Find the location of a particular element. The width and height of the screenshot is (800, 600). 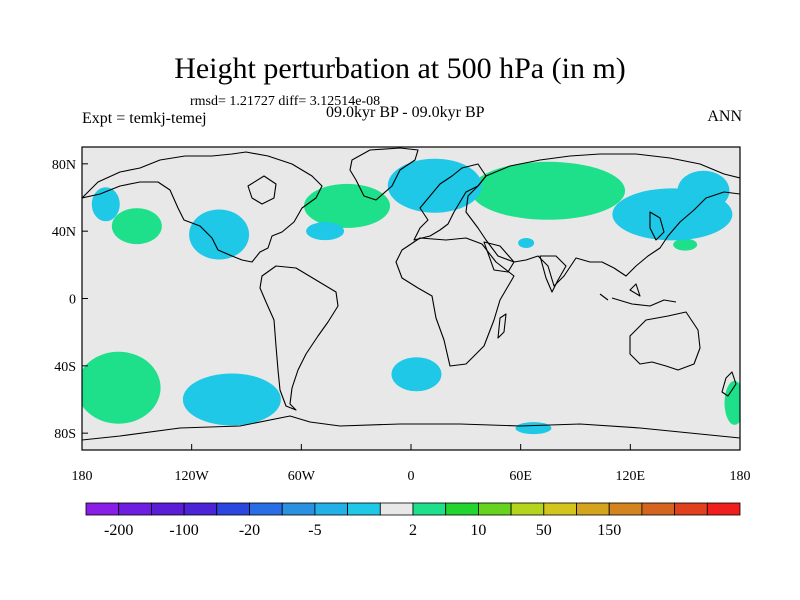

period-label: 09.0kyr BP - 09.0kyr BP is located at coordinates (405, 112).